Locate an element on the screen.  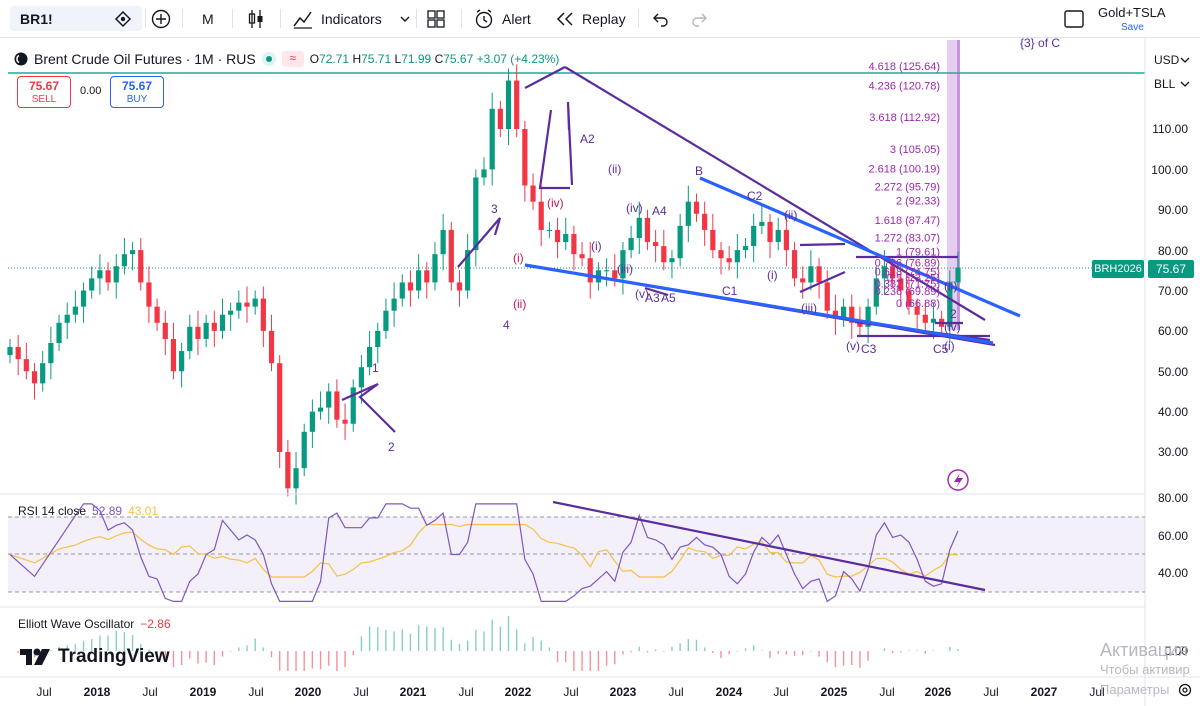
symbol-logo-icon is located at coordinates (21, 59).